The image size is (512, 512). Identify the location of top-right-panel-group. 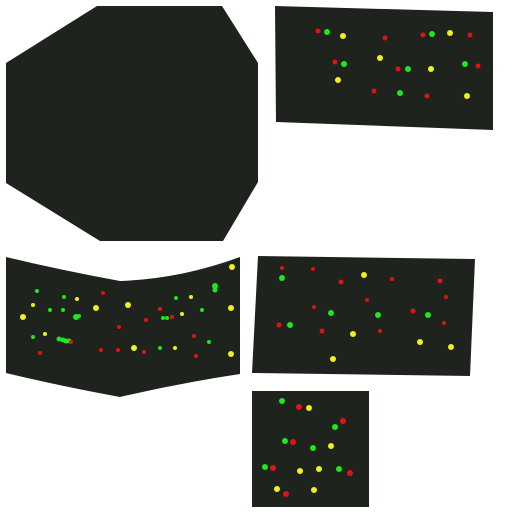
(384, 68).